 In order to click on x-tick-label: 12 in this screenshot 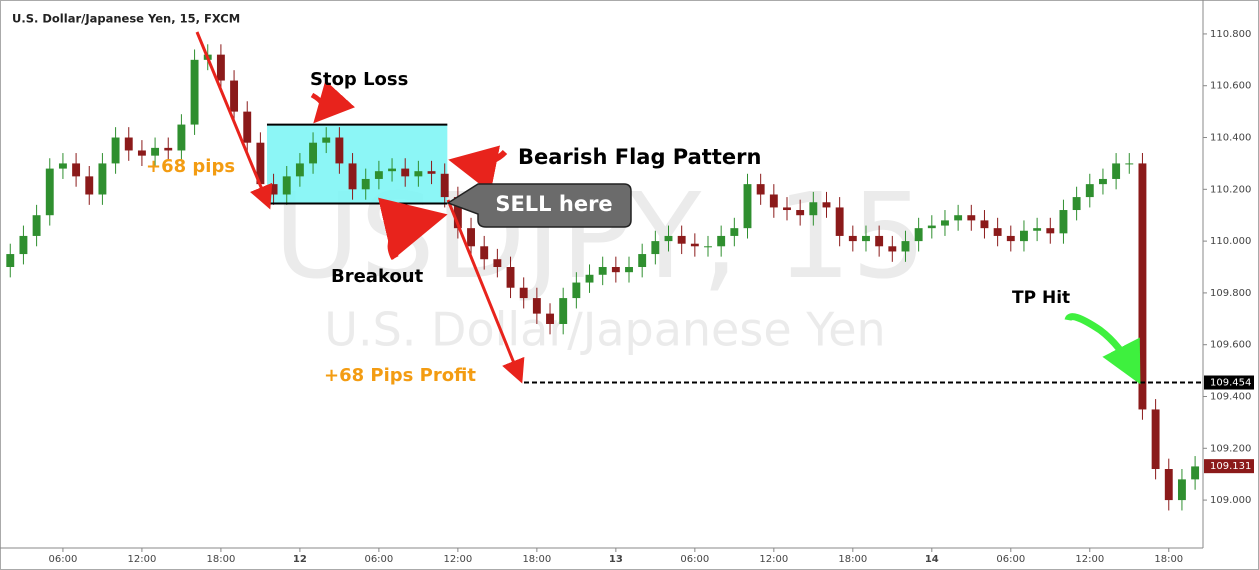, I will do `click(300, 559)`.